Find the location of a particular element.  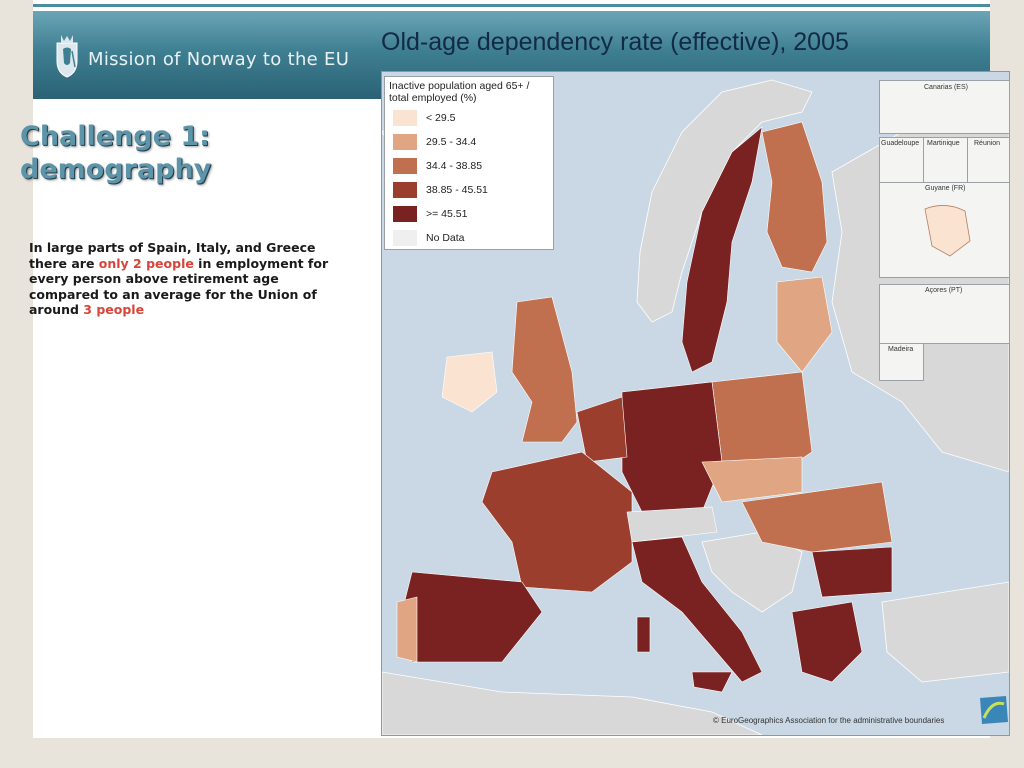

legend-label: >= 45.51 is located at coordinates (447, 214).